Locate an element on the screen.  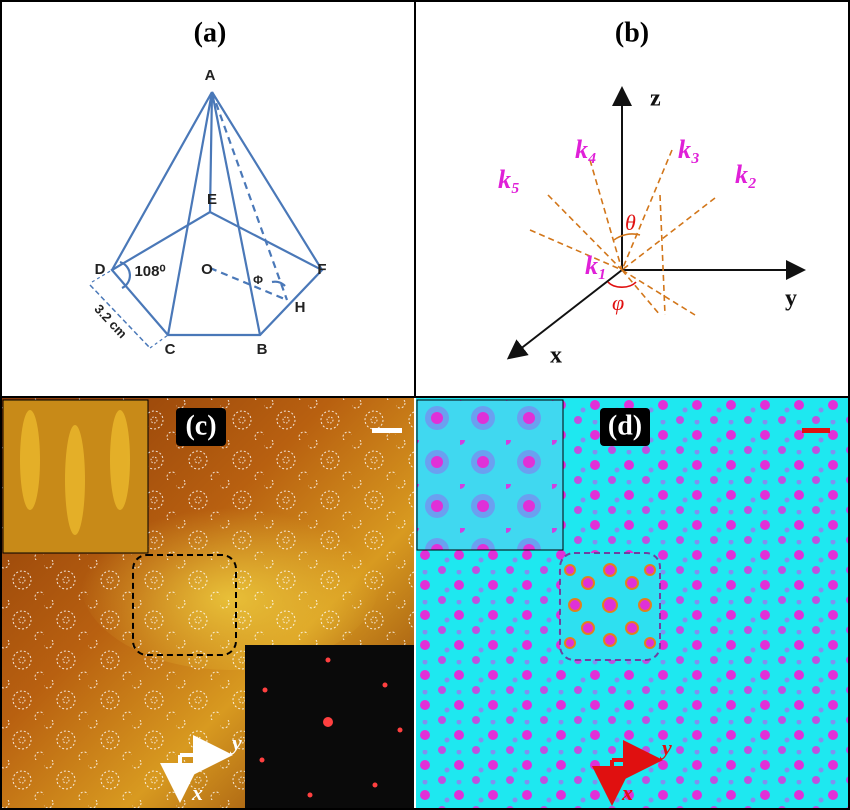
panel-label: (b) is located at coordinates (632, 32).